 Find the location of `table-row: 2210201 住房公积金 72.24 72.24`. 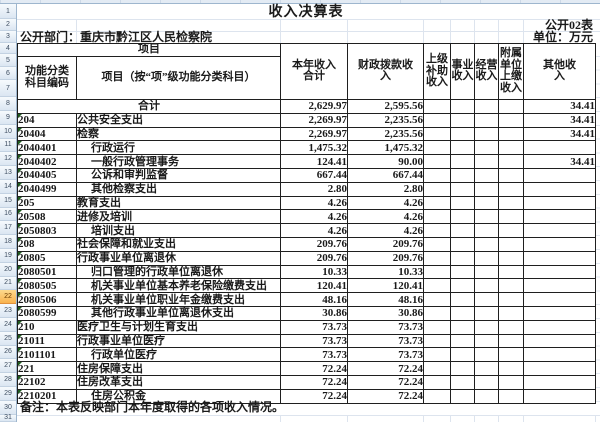

table-row: 2210201 住房公积金 72.24 72.24 is located at coordinates (306, 396).